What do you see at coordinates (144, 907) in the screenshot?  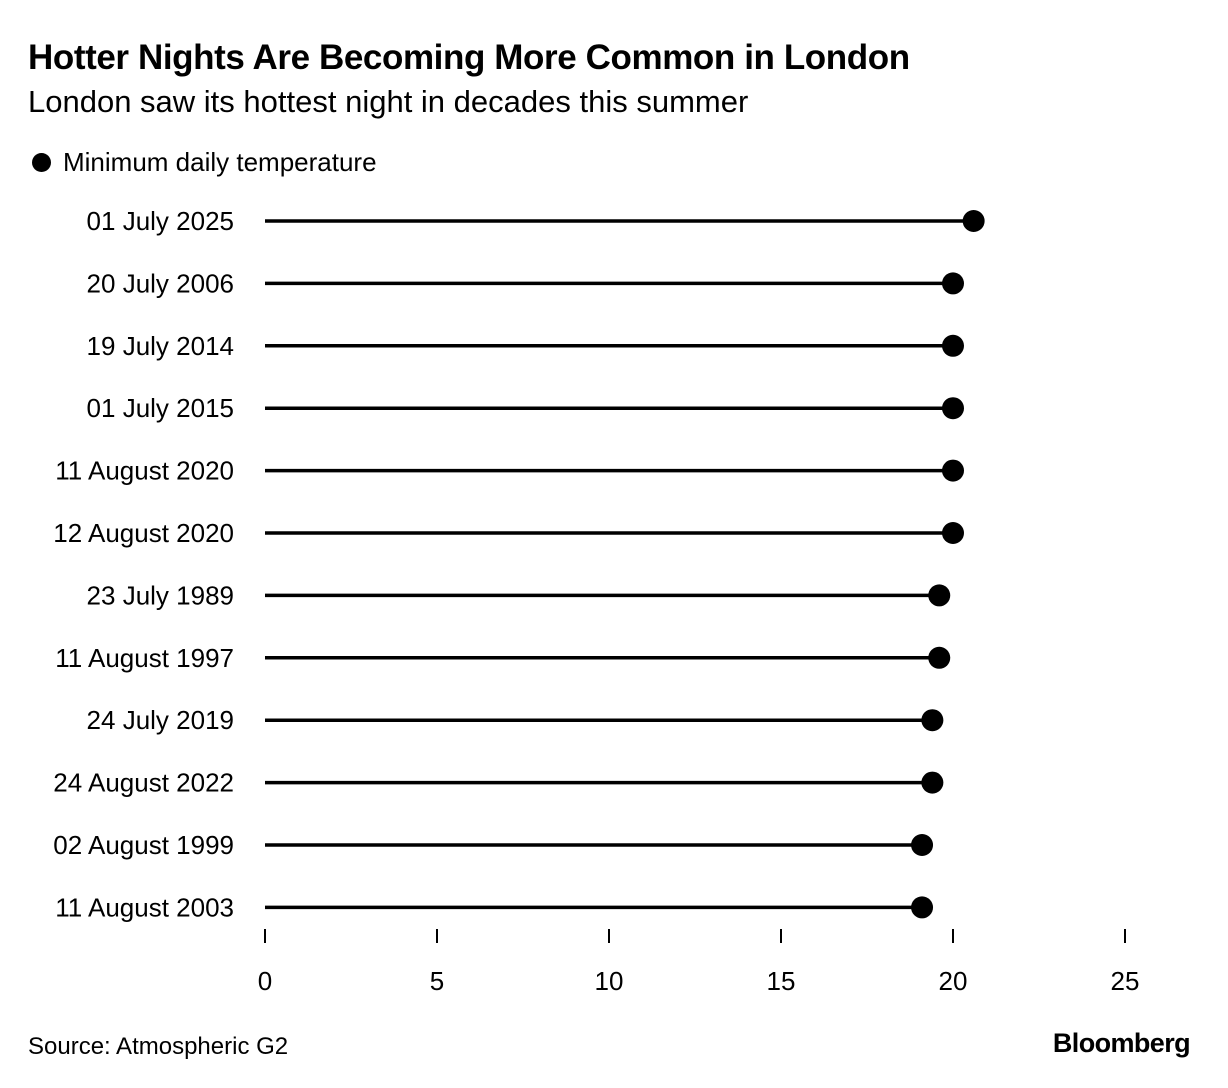 I see `category-label: 11 August 2003` at bounding box center [144, 907].